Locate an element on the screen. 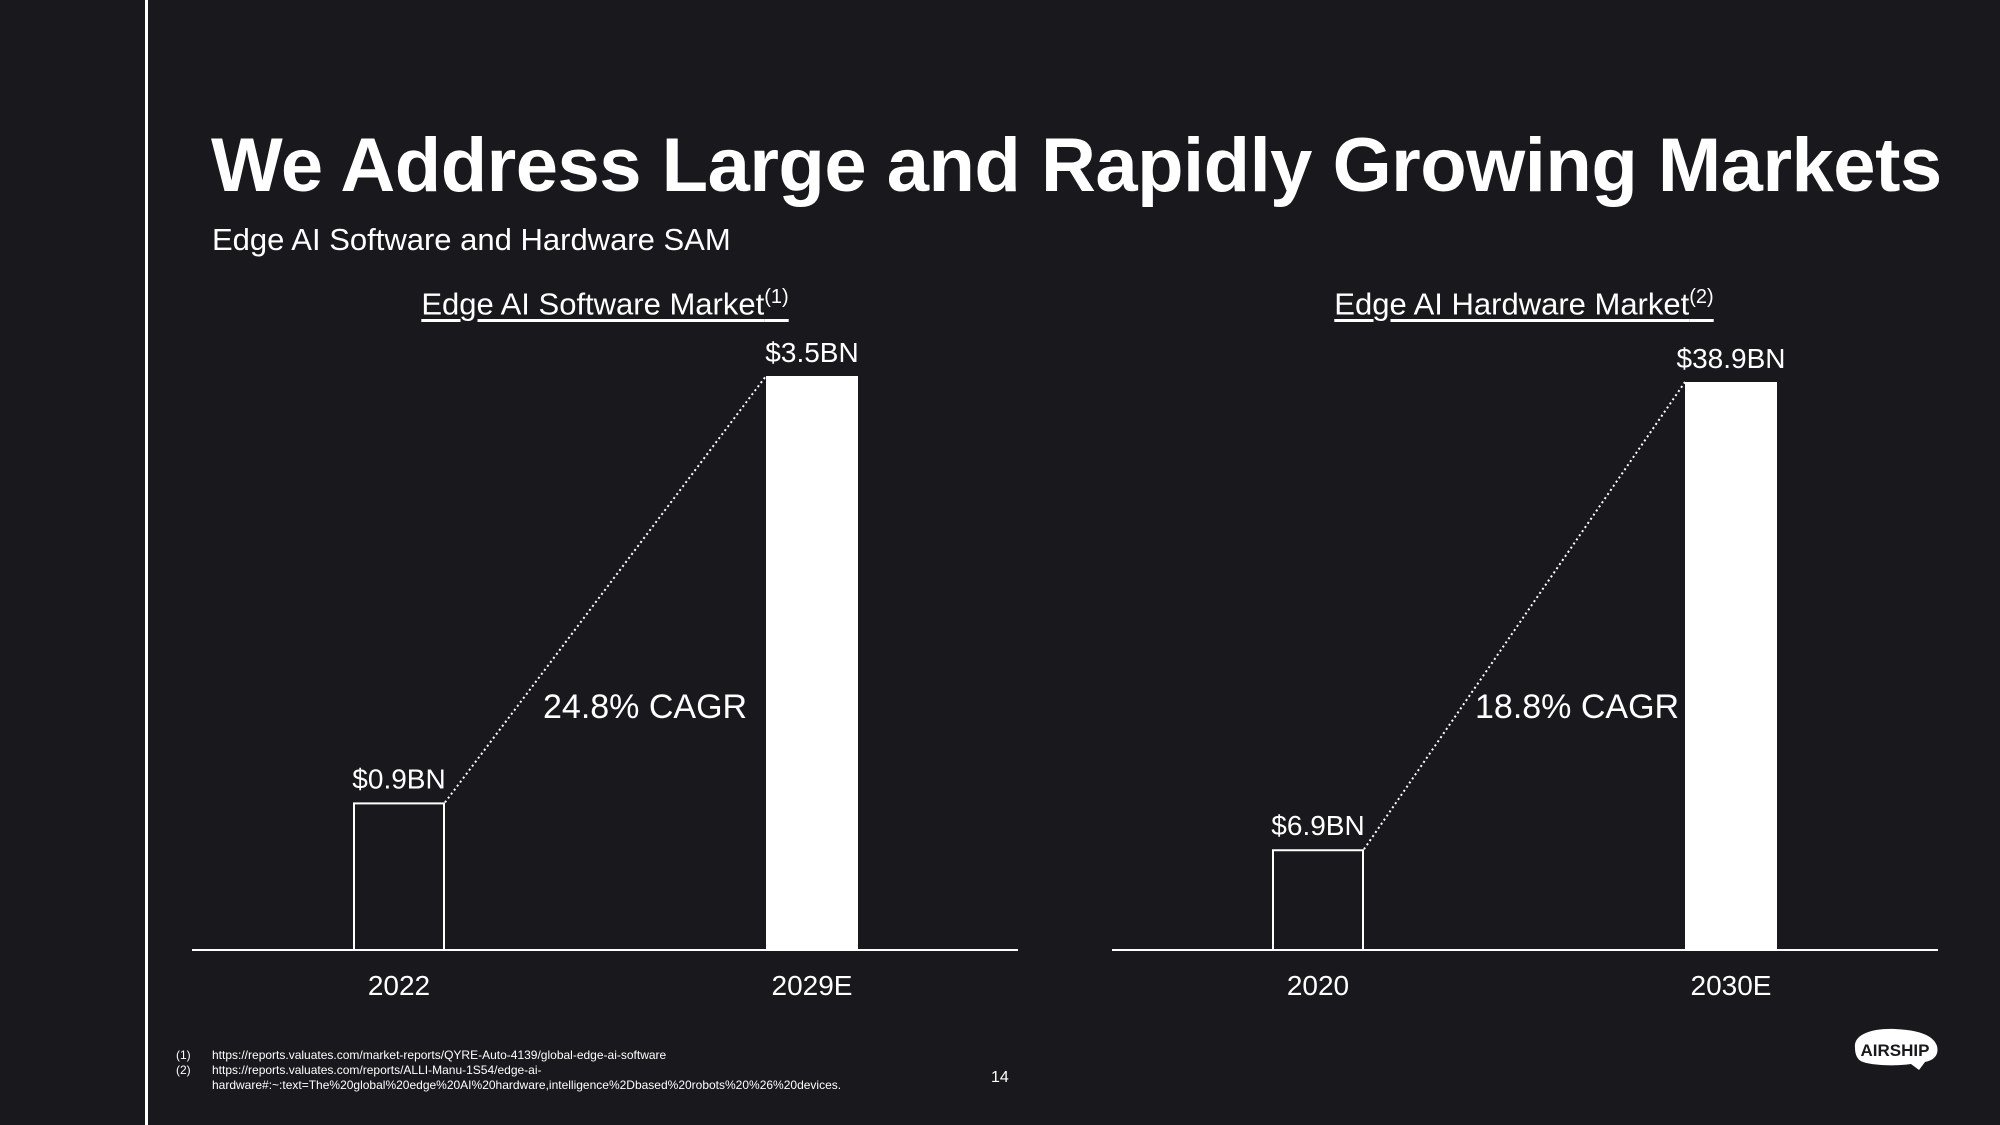 The width and height of the screenshot is (2000, 1125). left-vertical-rule is located at coordinates (146, 562).